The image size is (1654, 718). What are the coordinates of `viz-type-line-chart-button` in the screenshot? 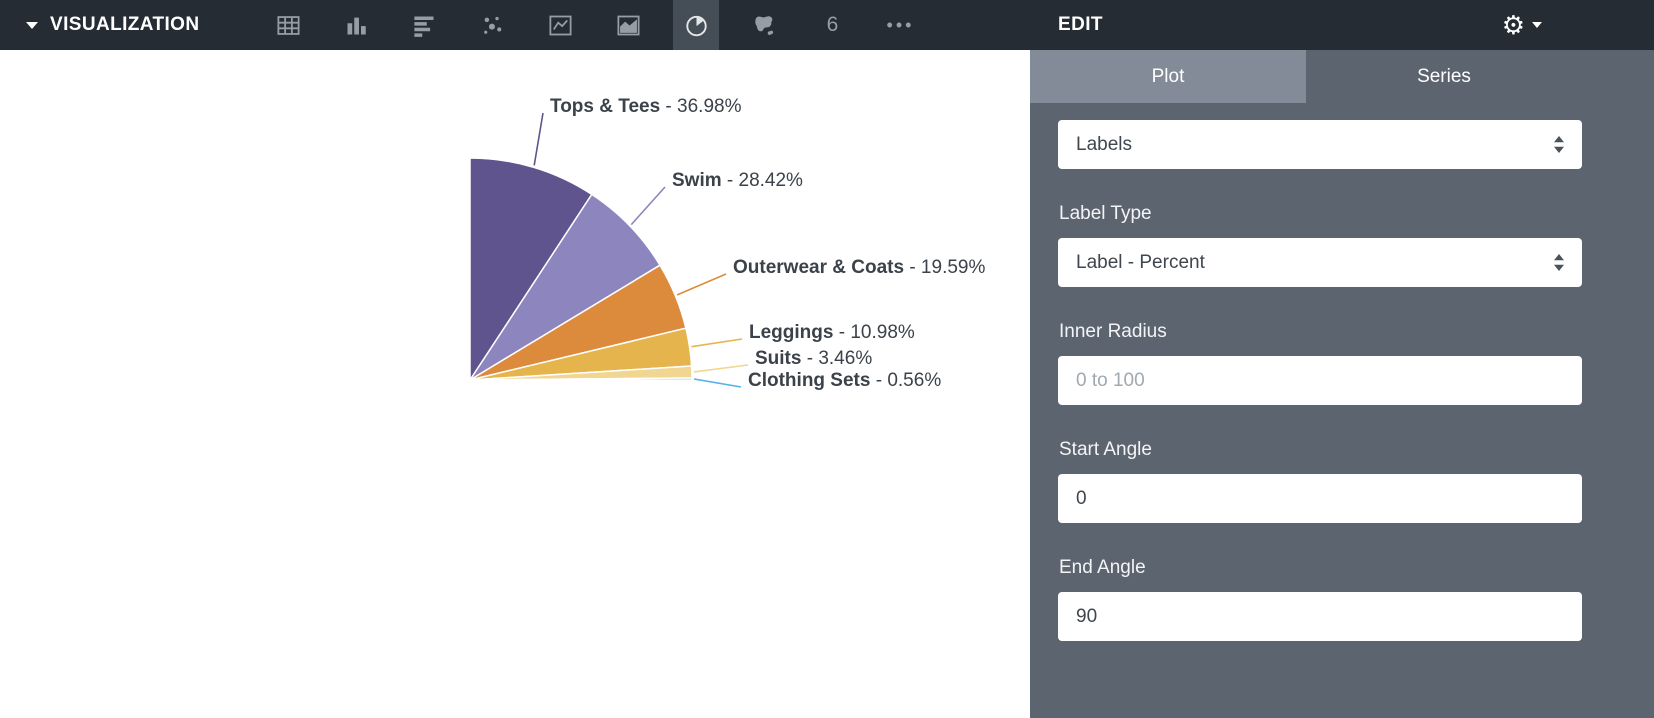 It's located at (560, 25).